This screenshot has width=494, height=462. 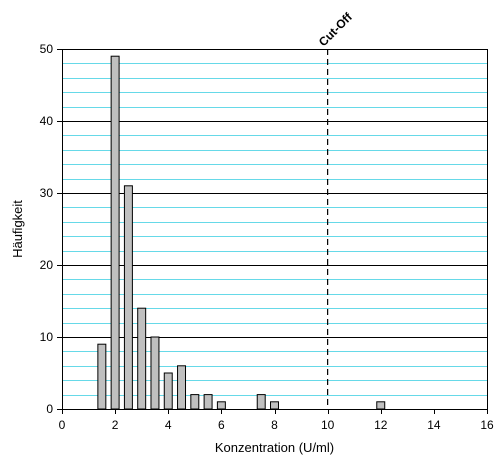 I want to click on x-tick-label: 6, so click(x=221, y=425).